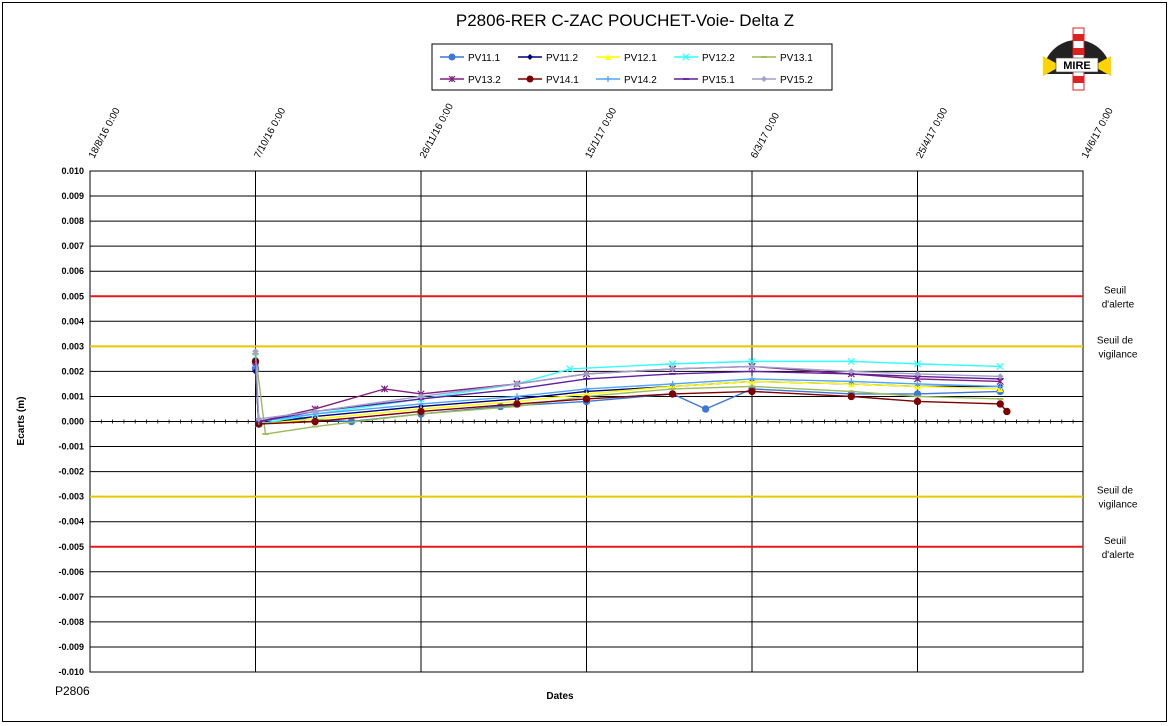 Image resolution: width=1171 pixels, height=726 pixels. I want to click on y-tick-label: -0.004, so click(71, 522).